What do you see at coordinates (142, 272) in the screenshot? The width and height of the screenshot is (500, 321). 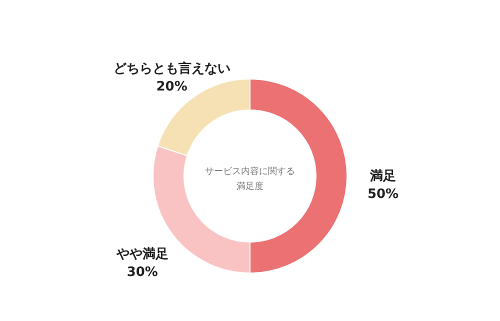 I see `data-label: 30%` at bounding box center [142, 272].